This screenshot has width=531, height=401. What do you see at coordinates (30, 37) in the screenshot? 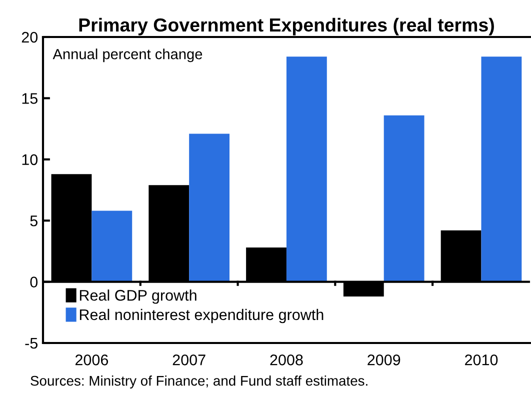
I see `y-tick-label: 20` at bounding box center [30, 37].